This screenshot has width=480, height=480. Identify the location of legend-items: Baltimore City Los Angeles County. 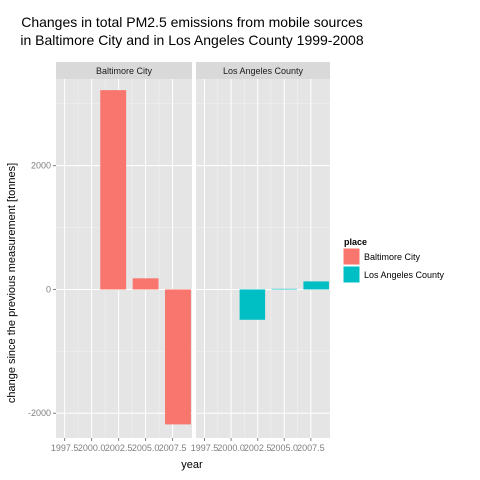
(393, 265).